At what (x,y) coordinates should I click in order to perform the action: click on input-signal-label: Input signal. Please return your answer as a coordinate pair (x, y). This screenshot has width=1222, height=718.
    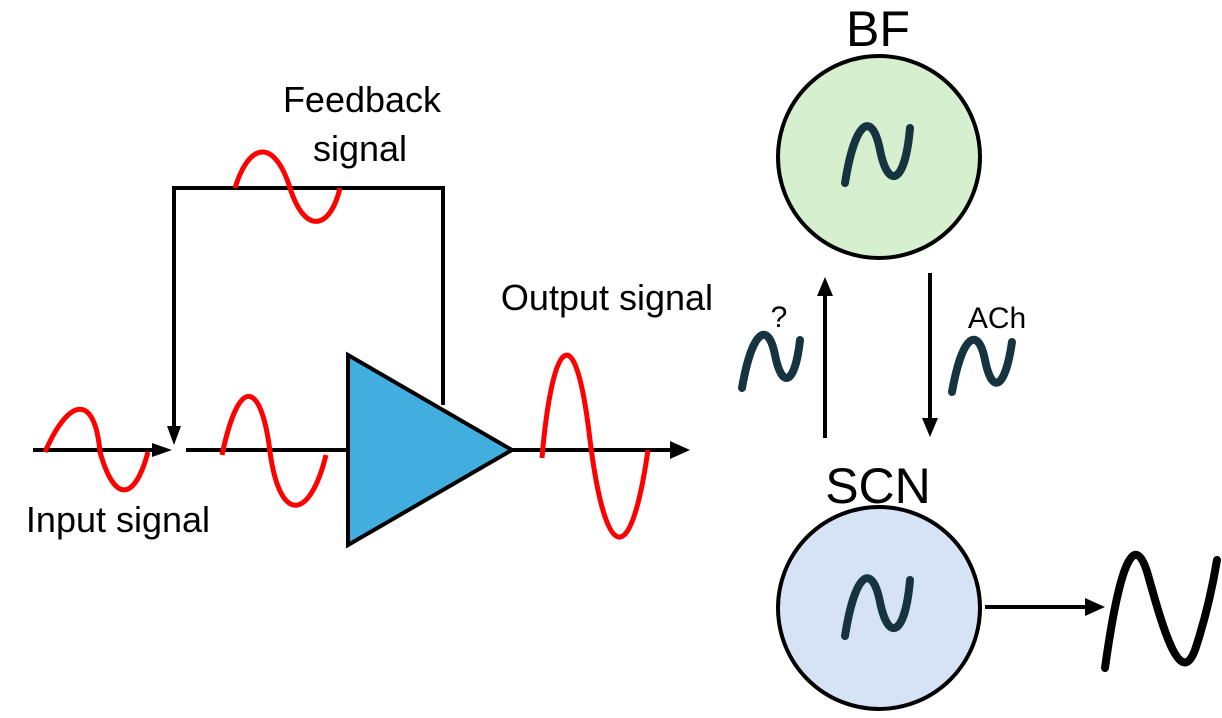
    Looking at the image, I should click on (118, 519).